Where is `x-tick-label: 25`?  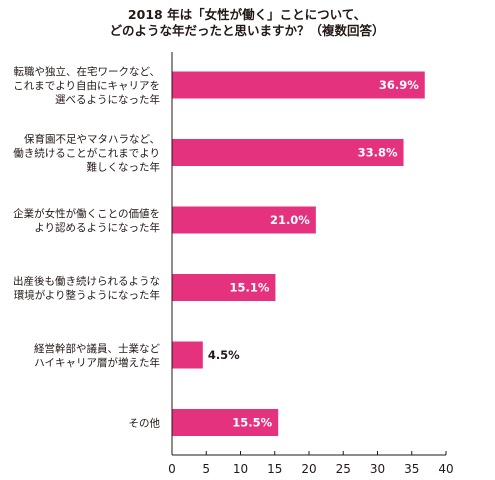
x-tick-label: 25 is located at coordinates (343, 469).